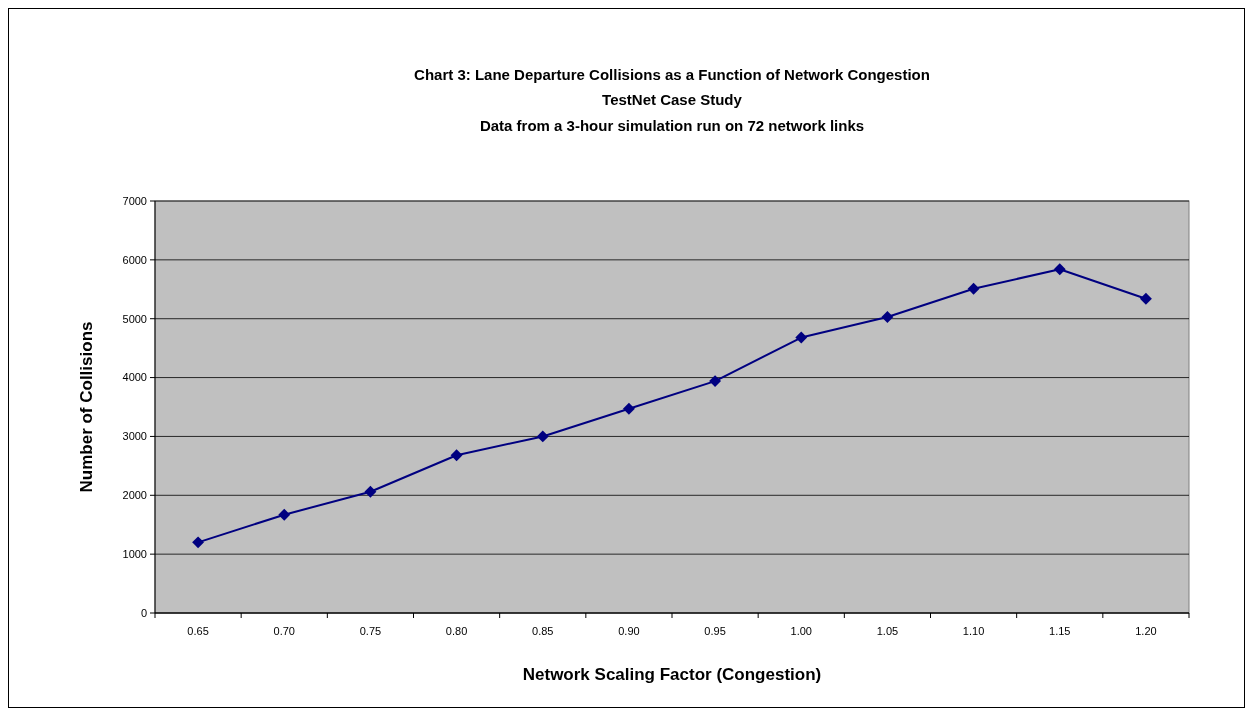 The height and width of the screenshot is (723, 1253). I want to click on chart-title: Chart 3: Lane Departure Collisions as a Function of Network Congestion, so click(672, 74).